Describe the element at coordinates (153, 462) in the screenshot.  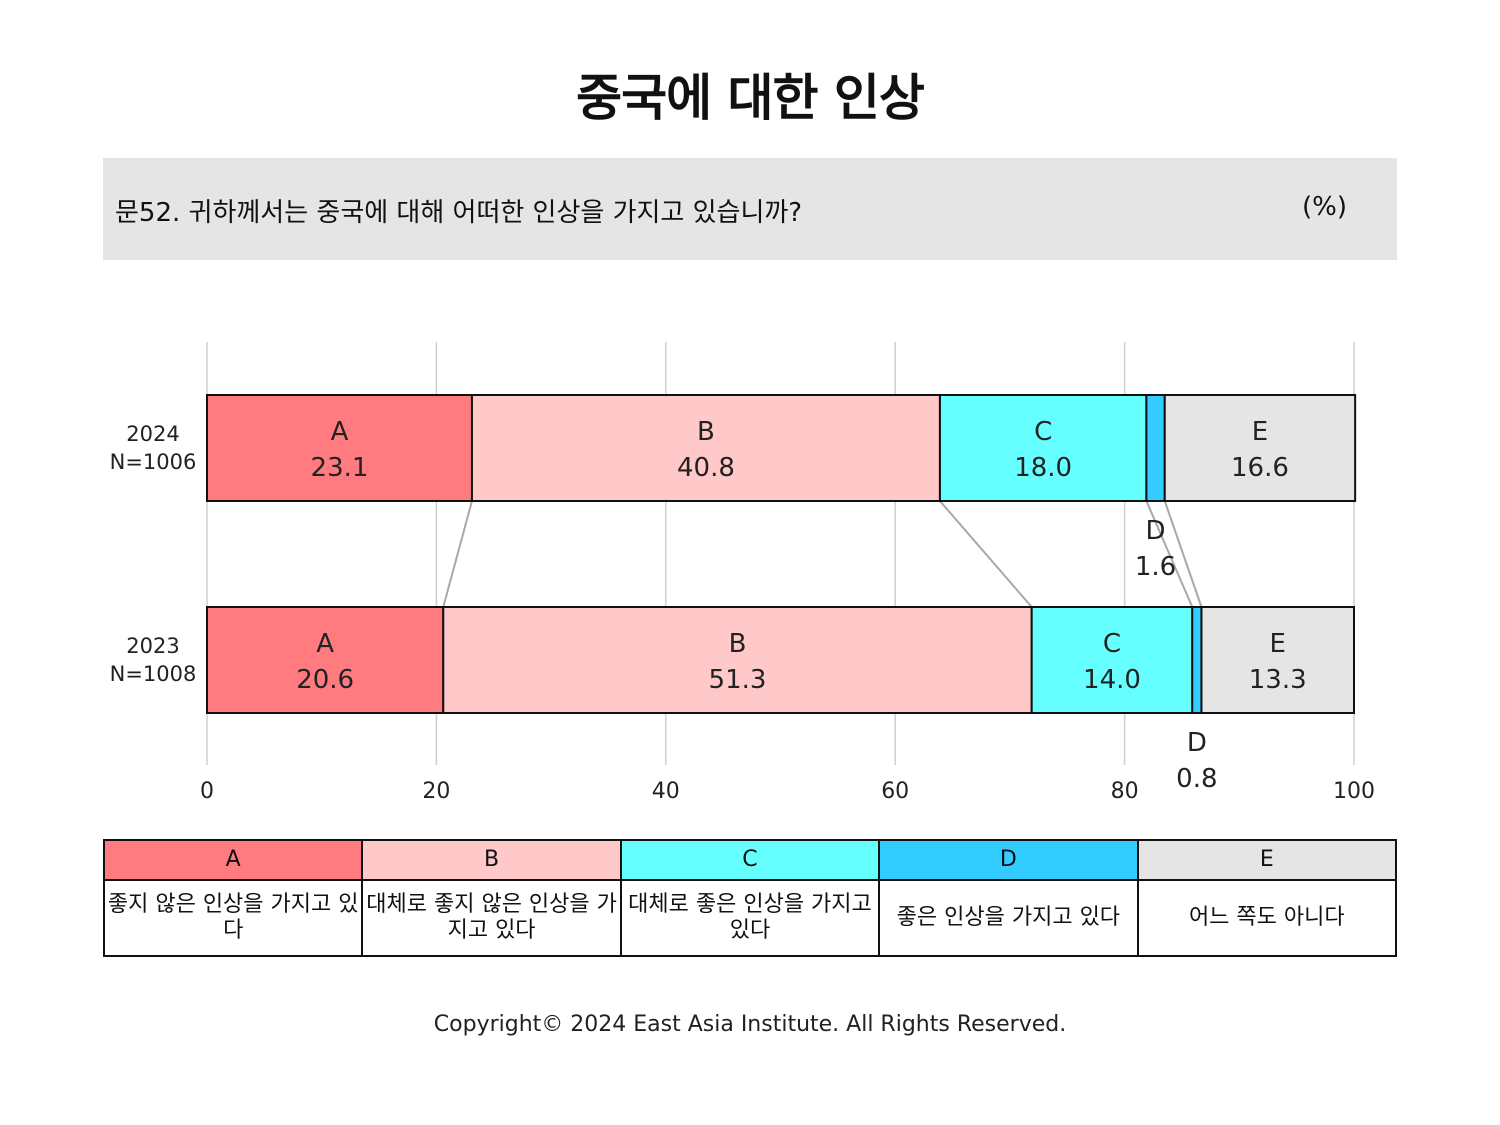
I see `row-n-label: N=1006` at that location.